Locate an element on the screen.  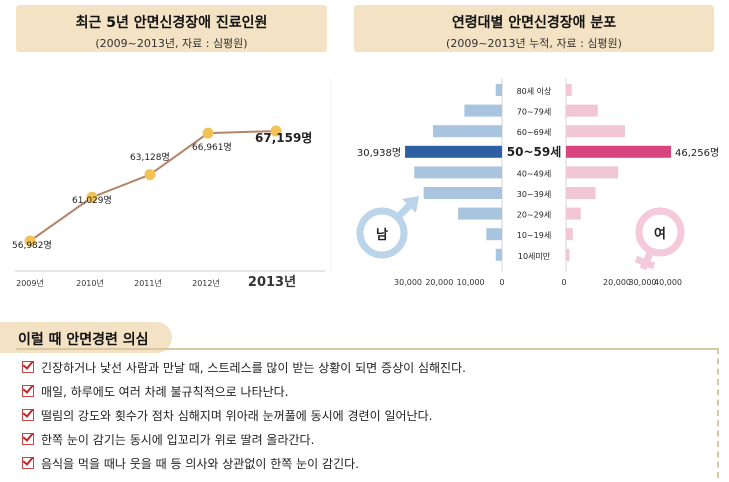
male-symbol-arrowhead-icon is located at coordinates (410, 204).